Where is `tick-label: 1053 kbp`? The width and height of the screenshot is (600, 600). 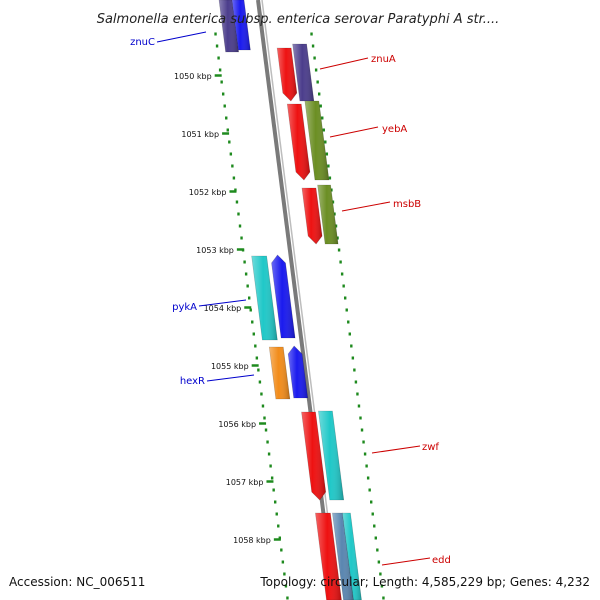
tick-label: 1053 kbp is located at coordinates (215, 250).